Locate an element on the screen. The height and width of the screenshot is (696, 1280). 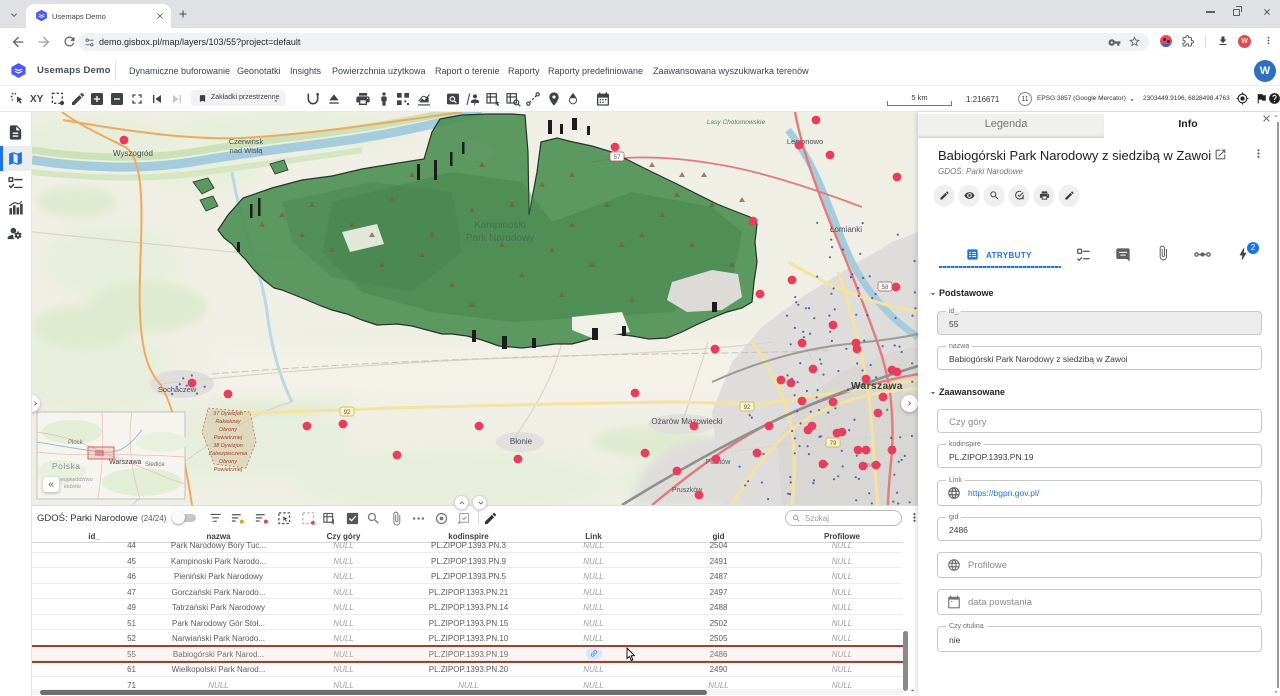
svg-text: 37 Dywizjon is located at coordinates (228, 414).